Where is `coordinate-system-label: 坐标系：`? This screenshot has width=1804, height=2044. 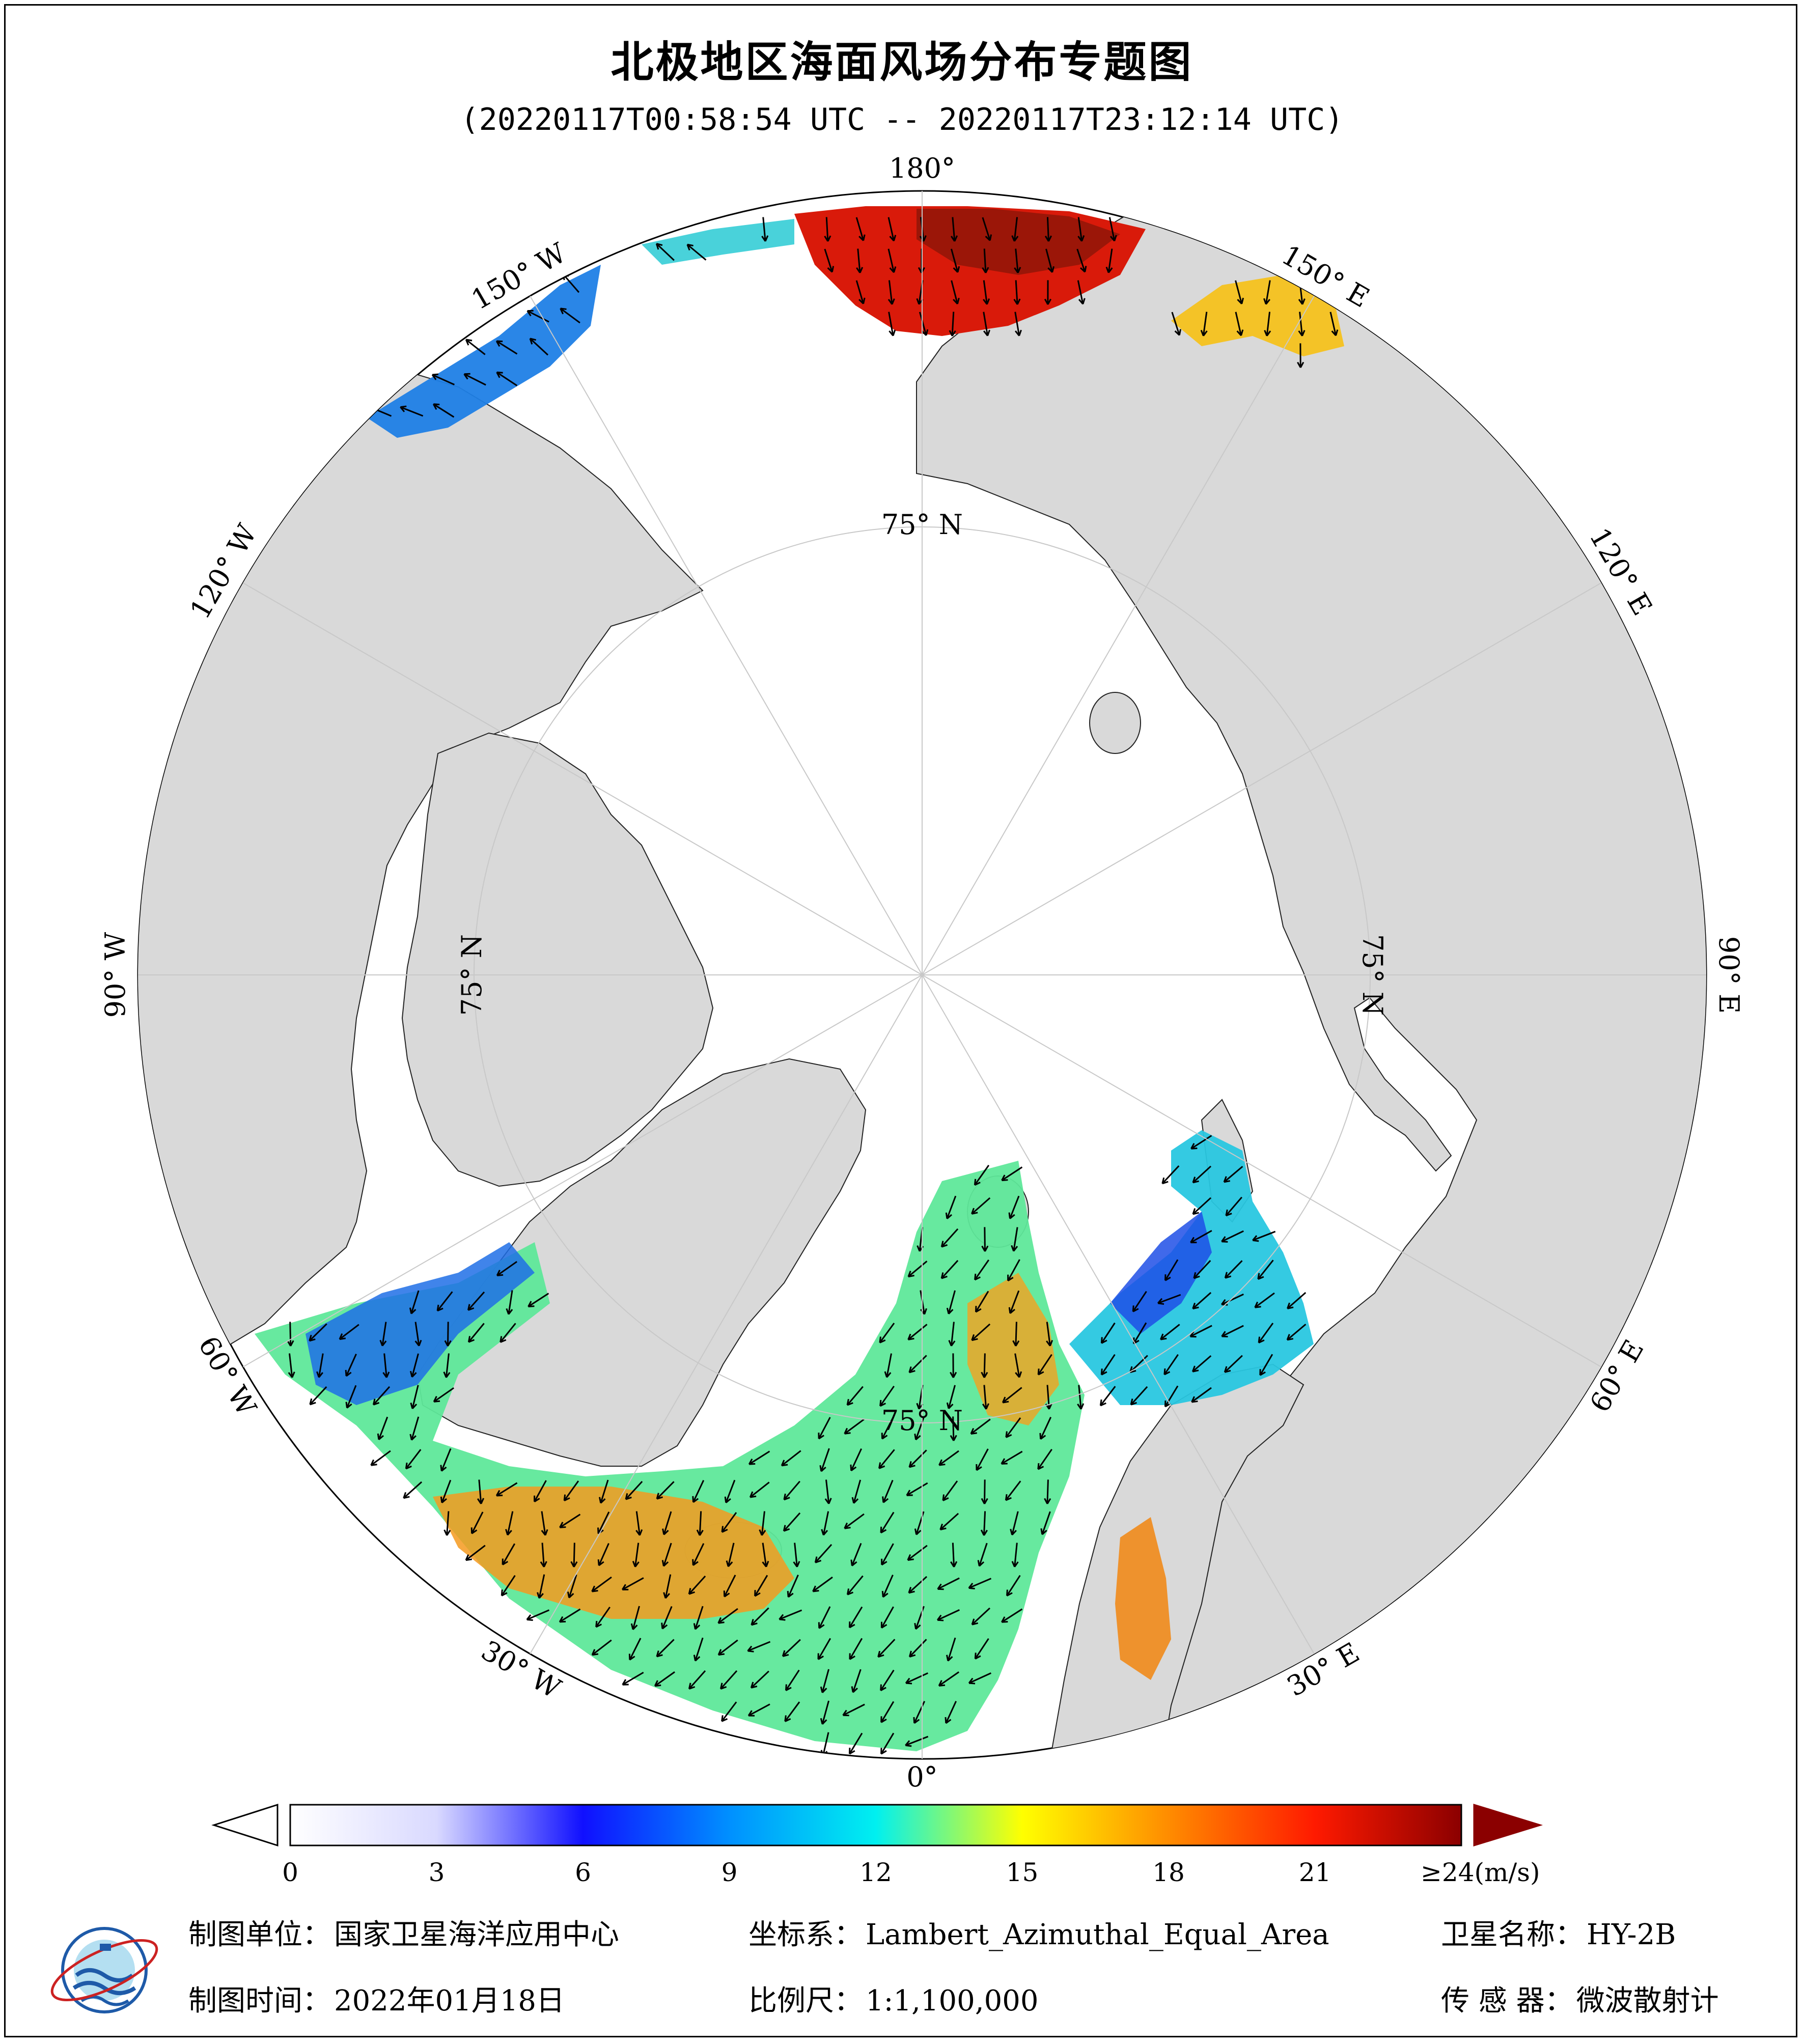 coordinate-system-label: 坐标系： is located at coordinates (805, 1934).